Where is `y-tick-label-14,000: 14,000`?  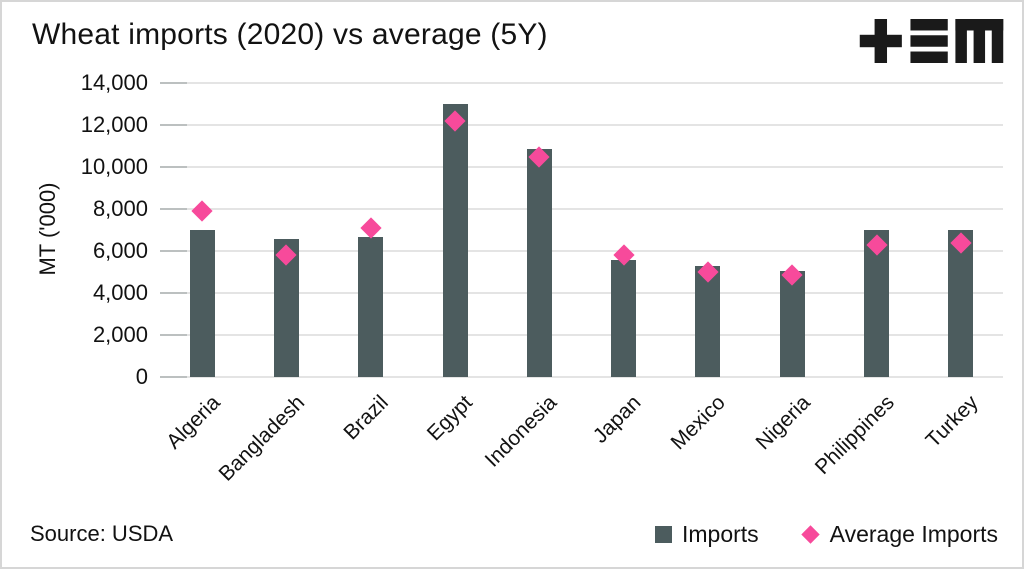
y-tick-label-14,000: 14,000 is located at coordinates (114, 82).